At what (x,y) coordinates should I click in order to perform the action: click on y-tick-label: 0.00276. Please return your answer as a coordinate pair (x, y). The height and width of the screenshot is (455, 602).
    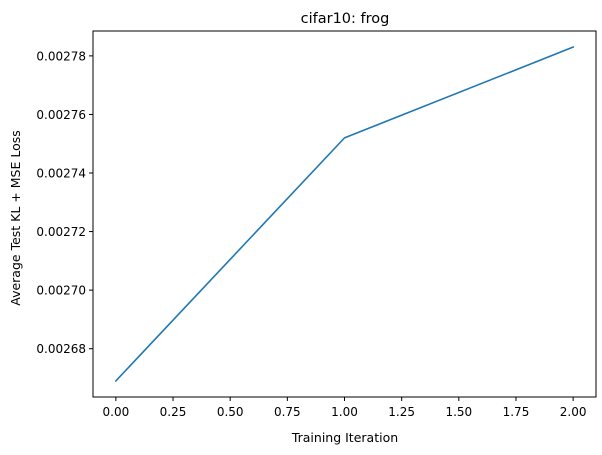
    Looking at the image, I should click on (61, 115).